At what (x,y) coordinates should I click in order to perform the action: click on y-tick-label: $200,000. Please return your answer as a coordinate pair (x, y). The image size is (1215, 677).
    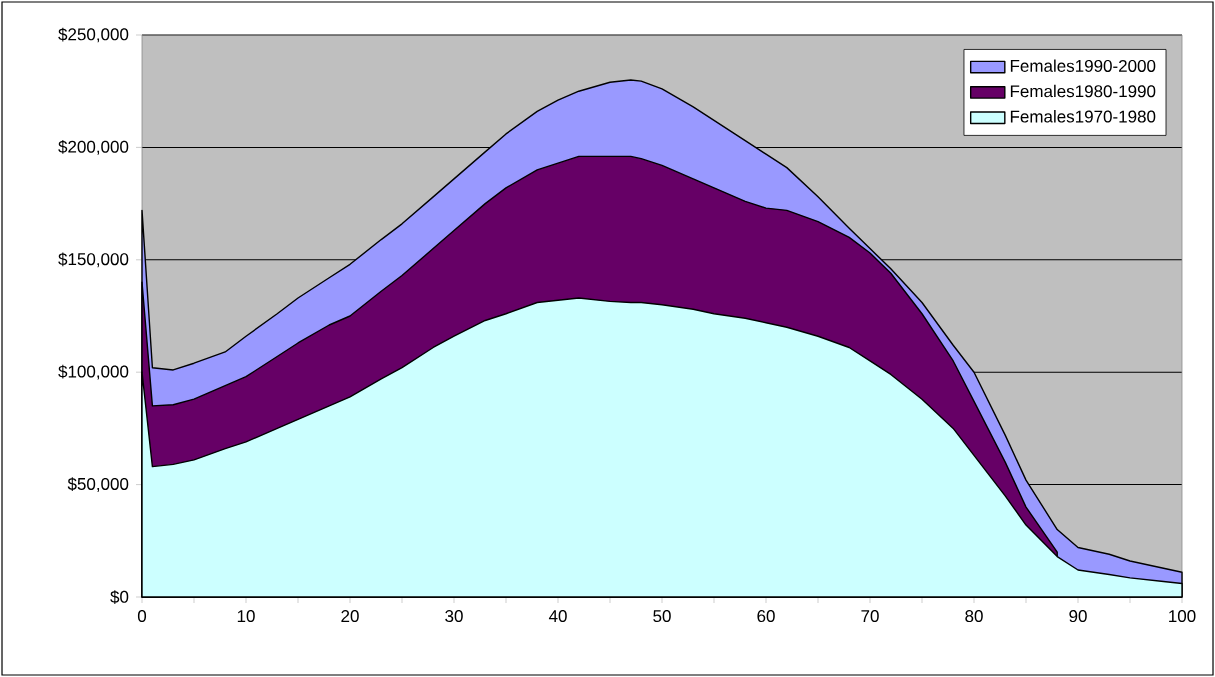
    Looking at the image, I should click on (93, 147).